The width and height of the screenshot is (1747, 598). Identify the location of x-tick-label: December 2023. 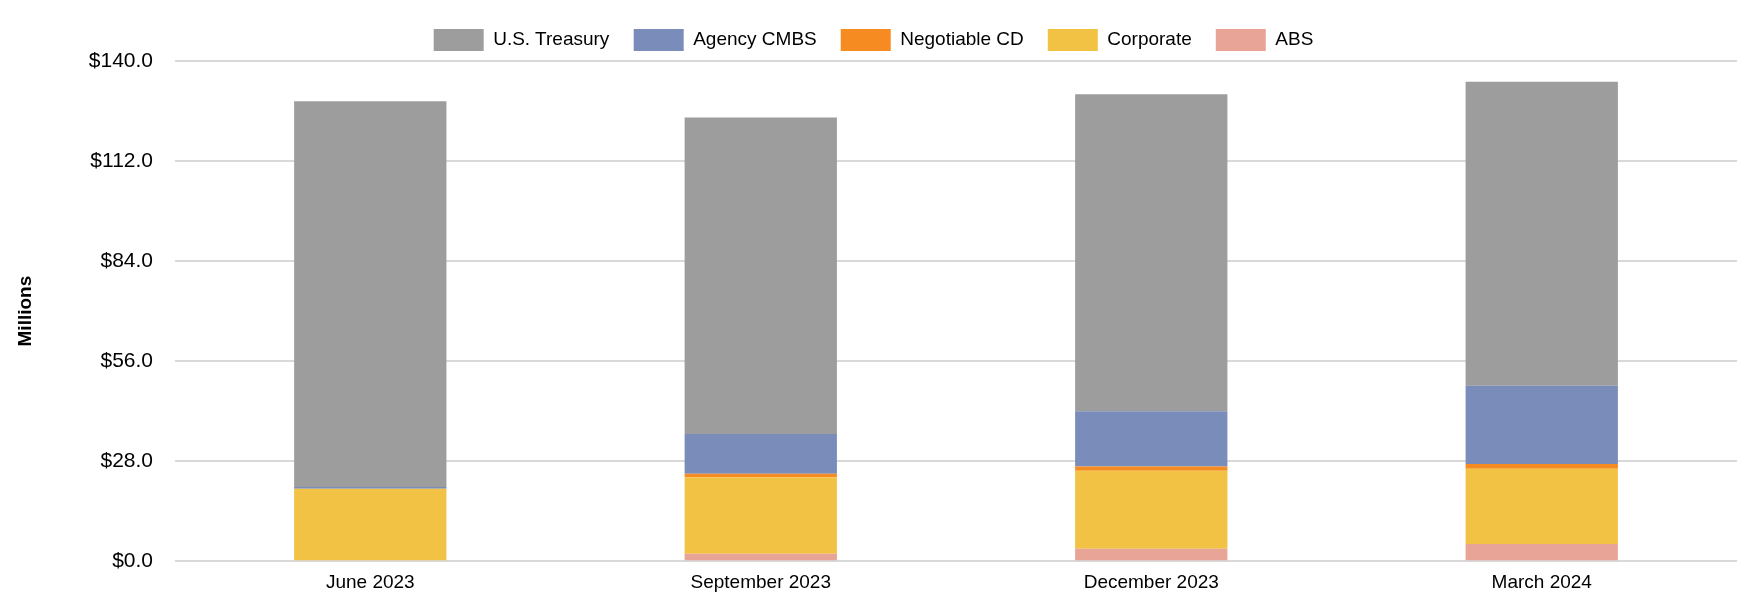
(1151, 581).